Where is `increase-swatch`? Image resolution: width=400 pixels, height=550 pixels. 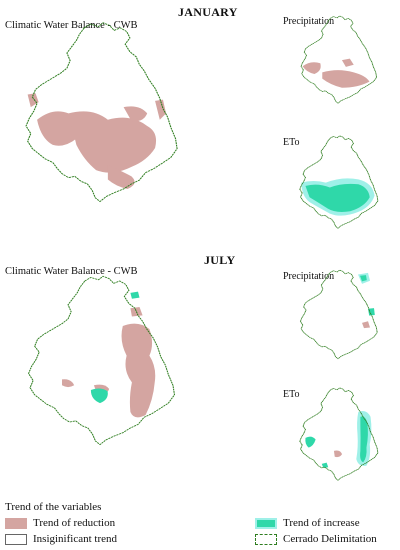
increase-swatch is located at coordinates (266, 523).